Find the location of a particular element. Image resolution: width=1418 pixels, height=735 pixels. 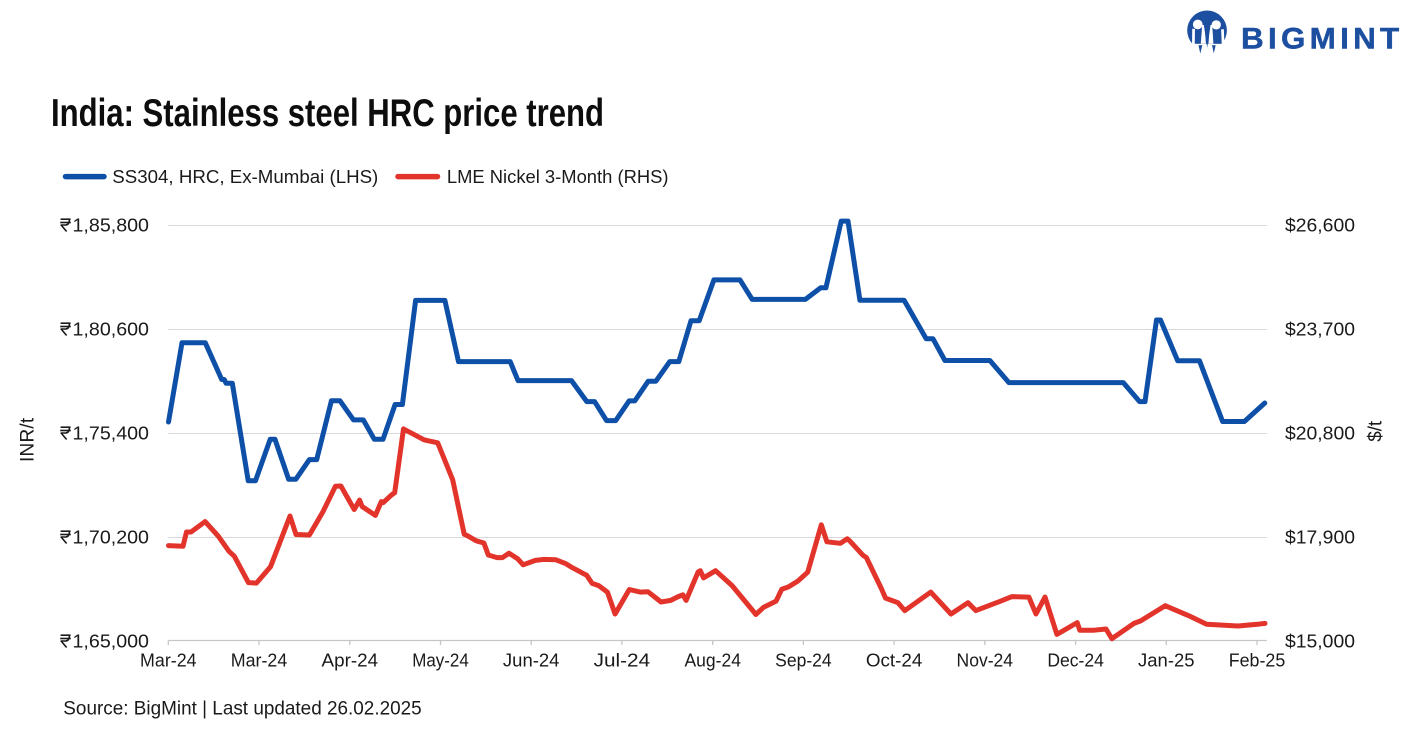

svg-text: $26,600 is located at coordinates (1320, 225).